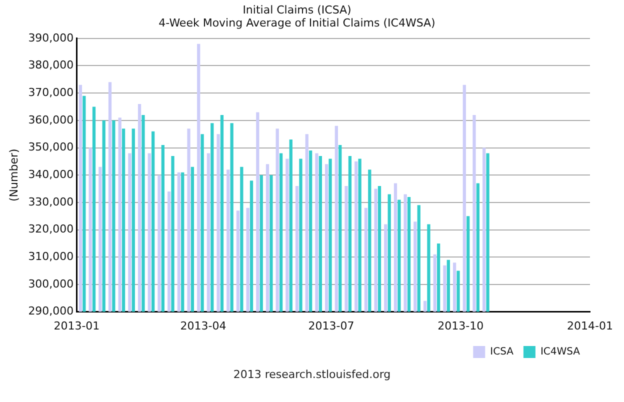 This screenshot has width=624, height=402. Describe the element at coordinates (51, 65) in the screenshot. I see `y-tick-label: 380,000` at that location.